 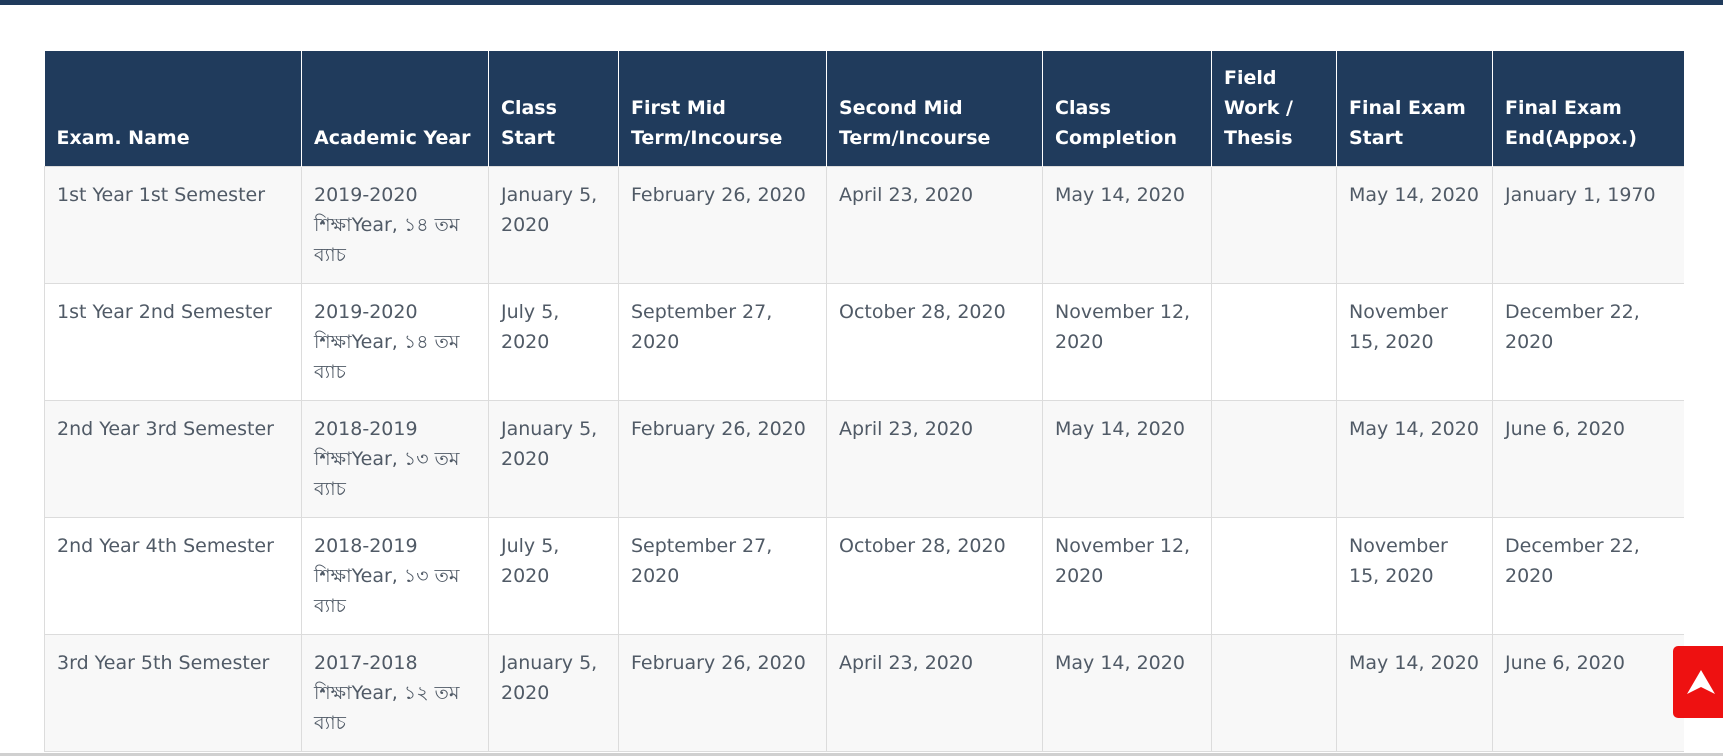 I want to click on column-header: First Mid Term/Incourse, so click(x=722, y=109).